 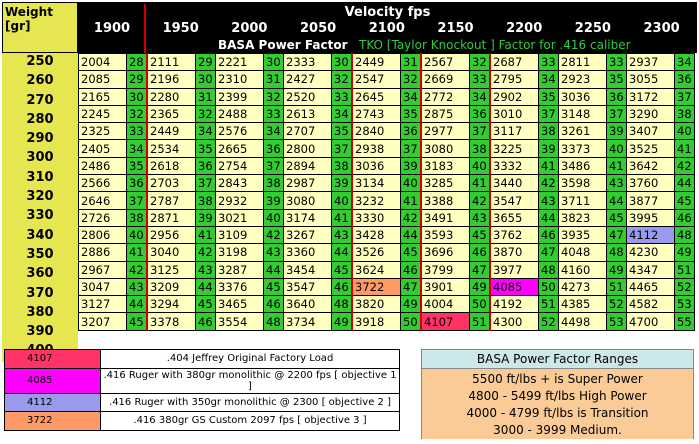 I want to click on energy-cell: 3407, so click(x=650, y=131).